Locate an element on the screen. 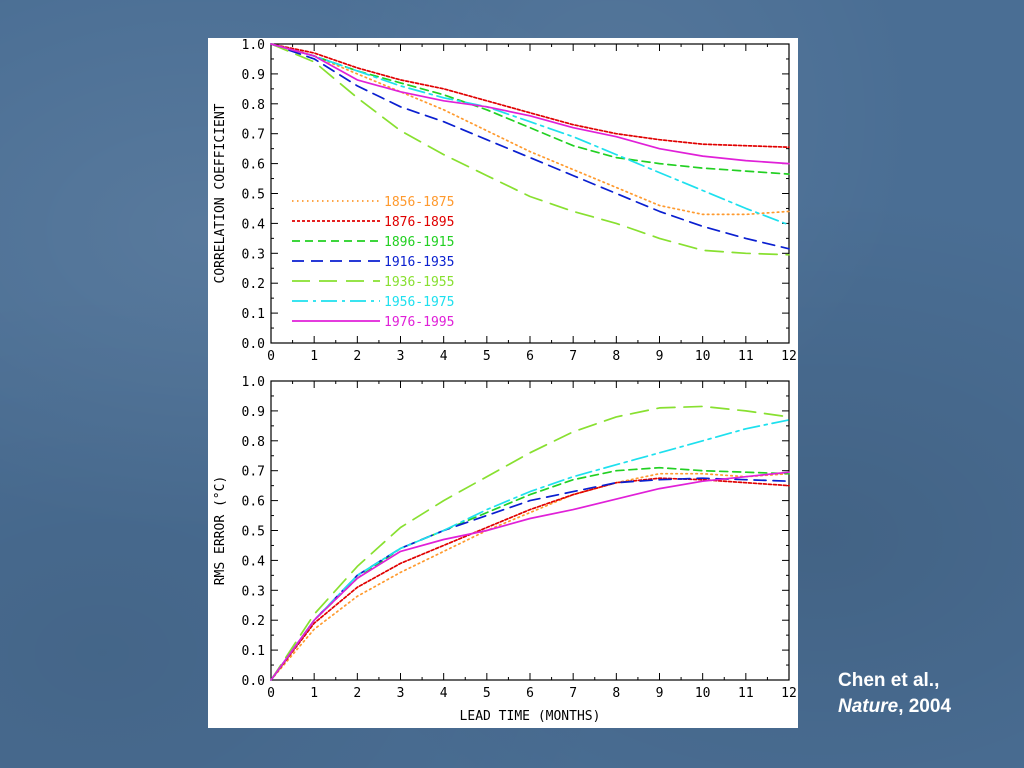 The width and height of the screenshot is (1024, 768). y-axis-label: CORRELATION COEFFICIENT is located at coordinates (220, 193).